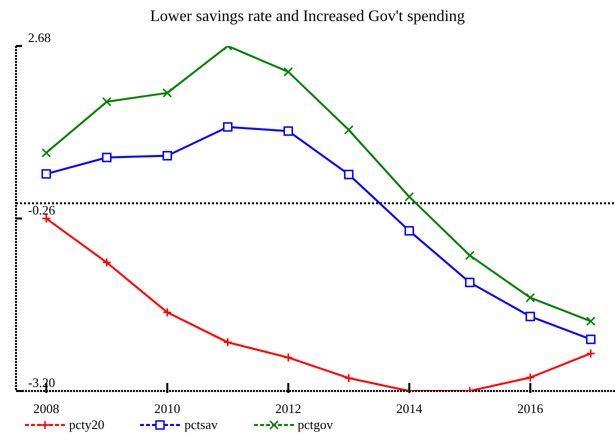 This screenshot has width=615, height=437. I want to click on x-tick-label: 2012, so click(288, 408).